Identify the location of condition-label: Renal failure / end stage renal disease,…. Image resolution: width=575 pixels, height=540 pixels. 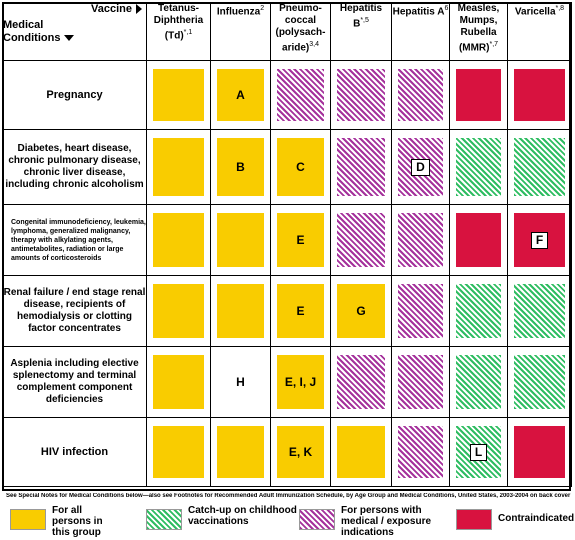
(74, 311).